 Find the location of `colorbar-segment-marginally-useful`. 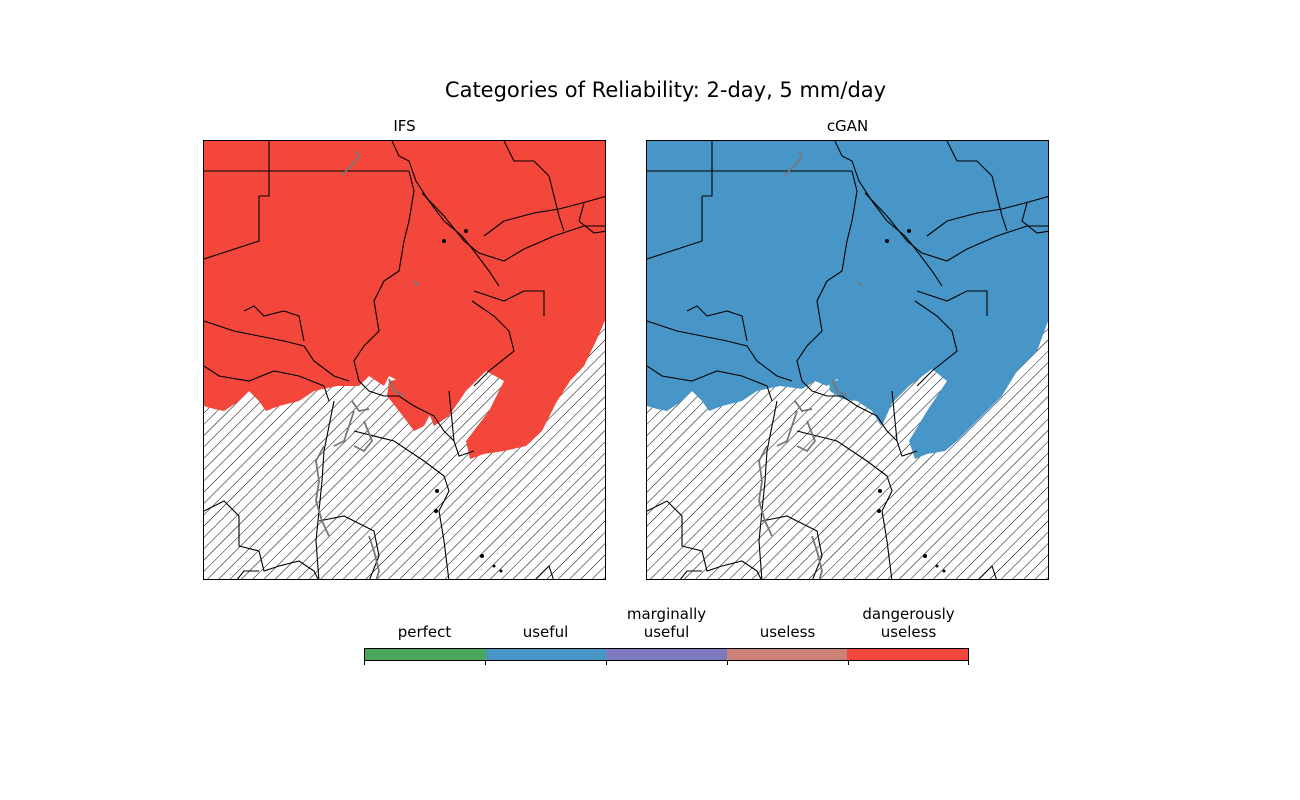

colorbar-segment-marginally-useful is located at coordinates (666, 654).